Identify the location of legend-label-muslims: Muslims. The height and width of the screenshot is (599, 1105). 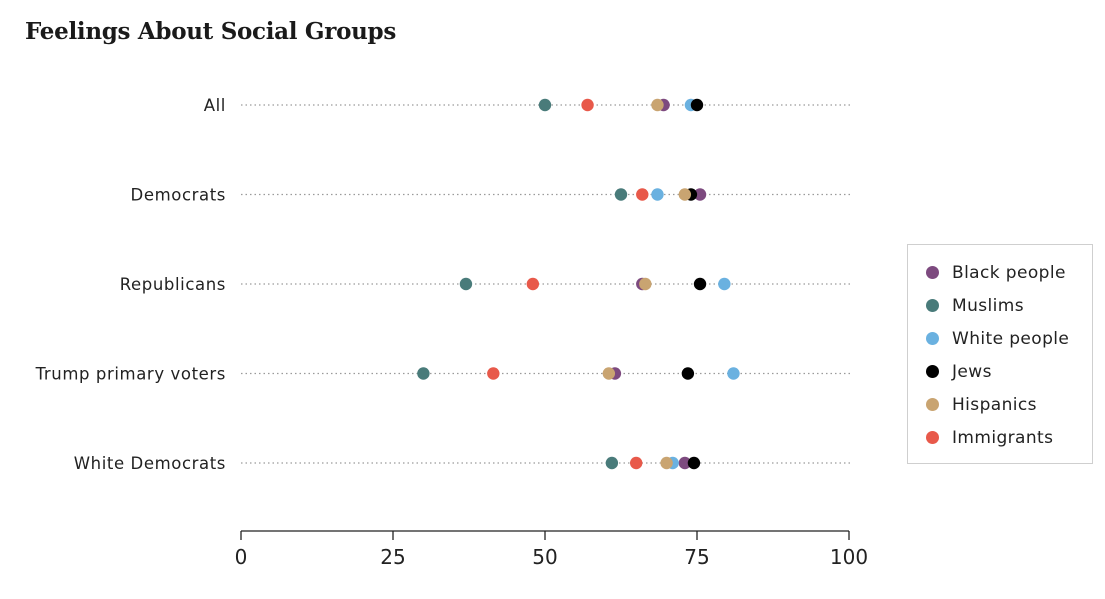
(988, 305).